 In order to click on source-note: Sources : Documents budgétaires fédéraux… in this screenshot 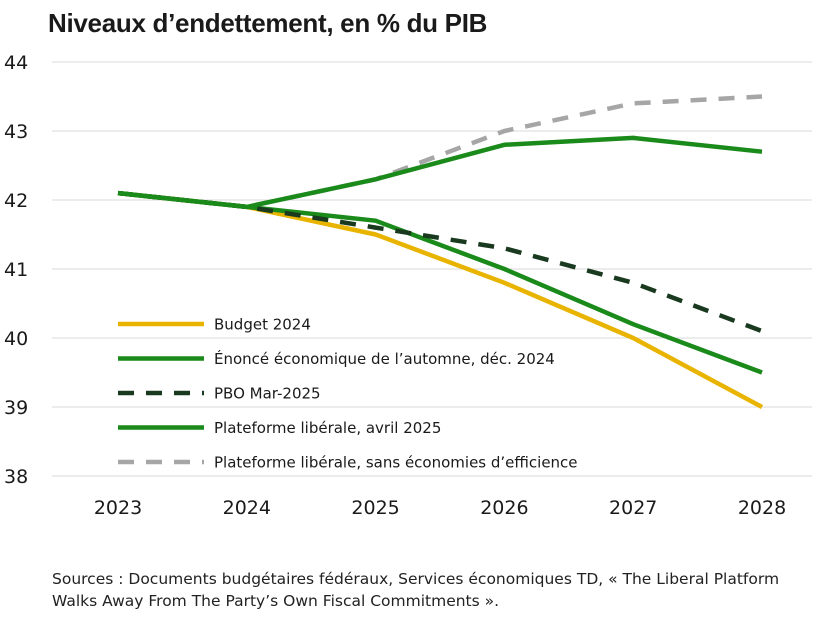, I will do `click(416, 590)`.